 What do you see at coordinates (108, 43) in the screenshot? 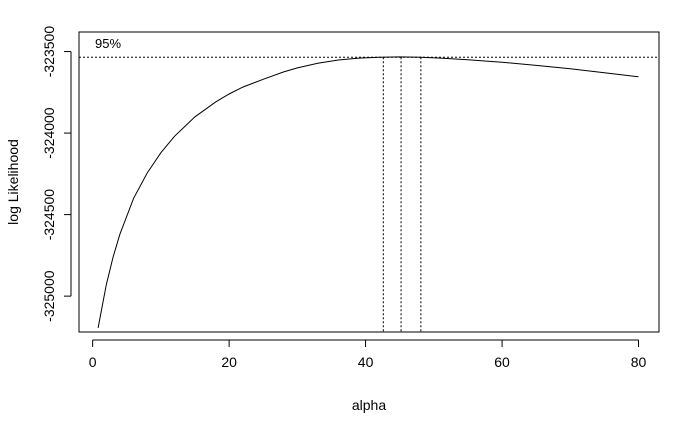
I see `ci-label: 95%` at bounding box center [108, 43].